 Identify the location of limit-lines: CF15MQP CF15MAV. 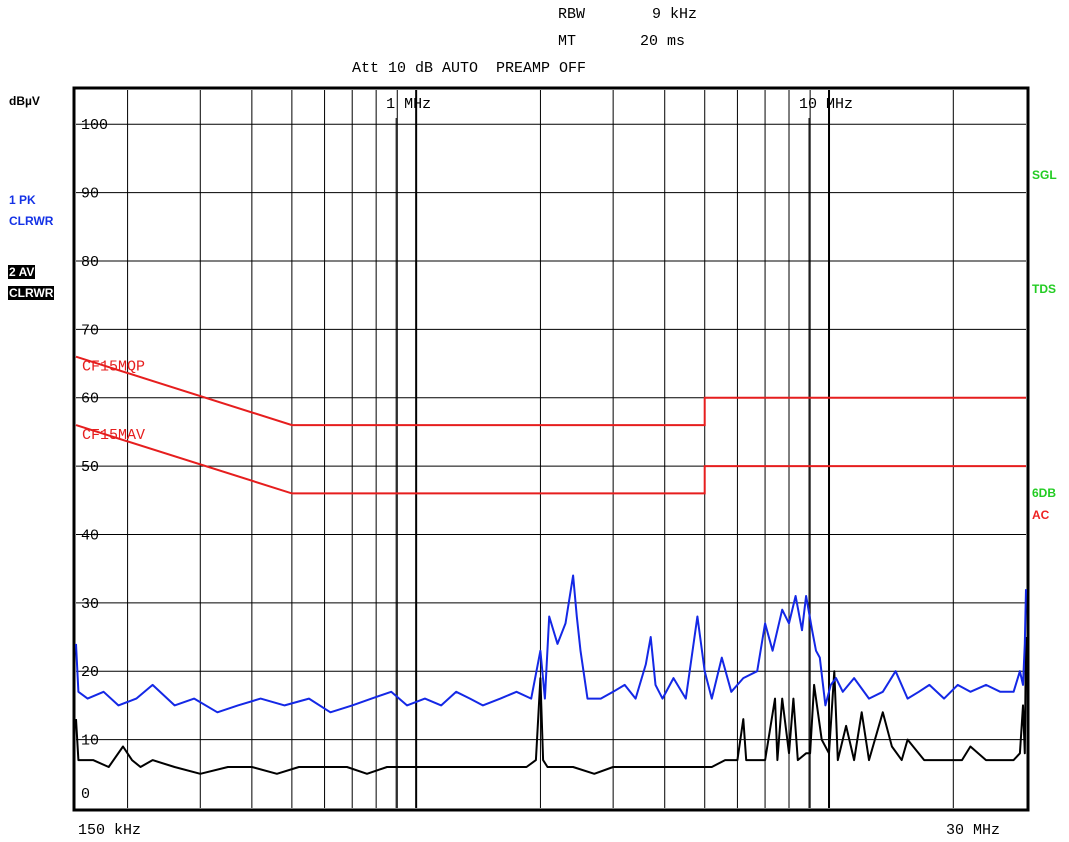
(550, 425).